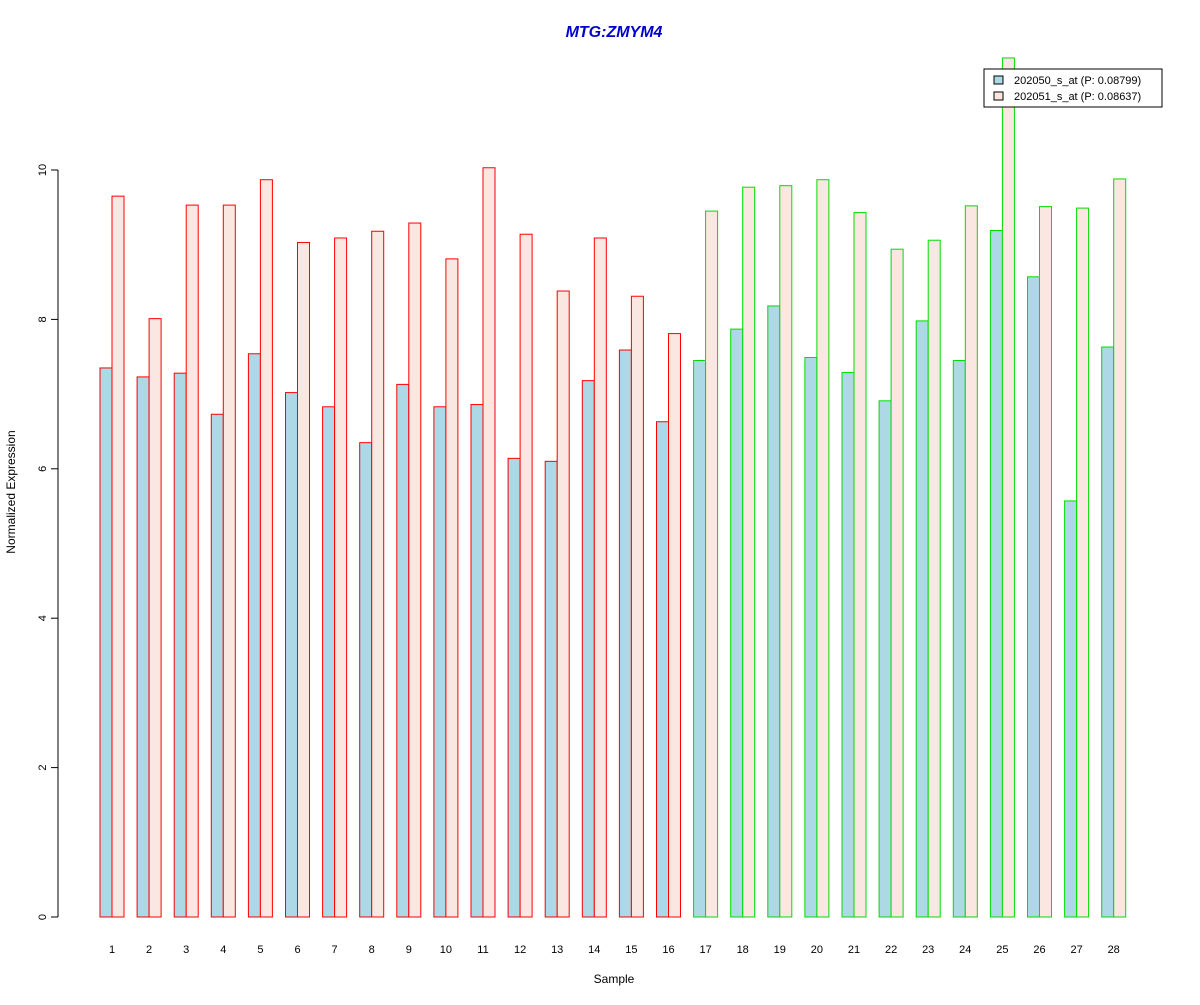 The height and width of the screenshot is (1005, 1200). I want to click on x-tick-label: 19, so click(780, 950).